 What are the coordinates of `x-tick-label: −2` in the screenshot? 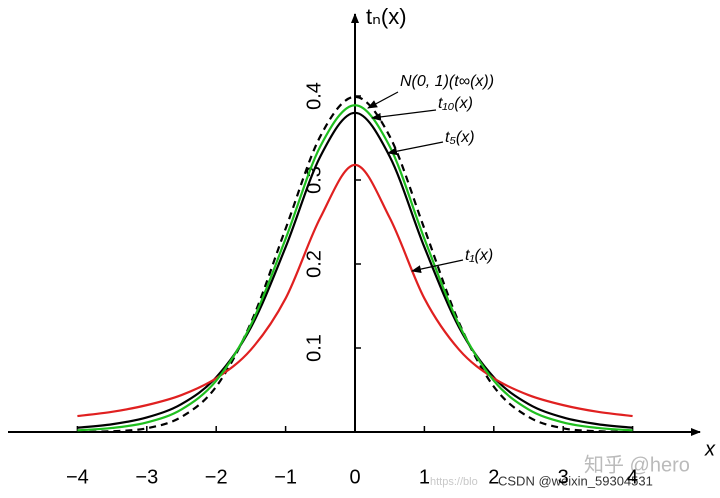 It's located at (216, 477).